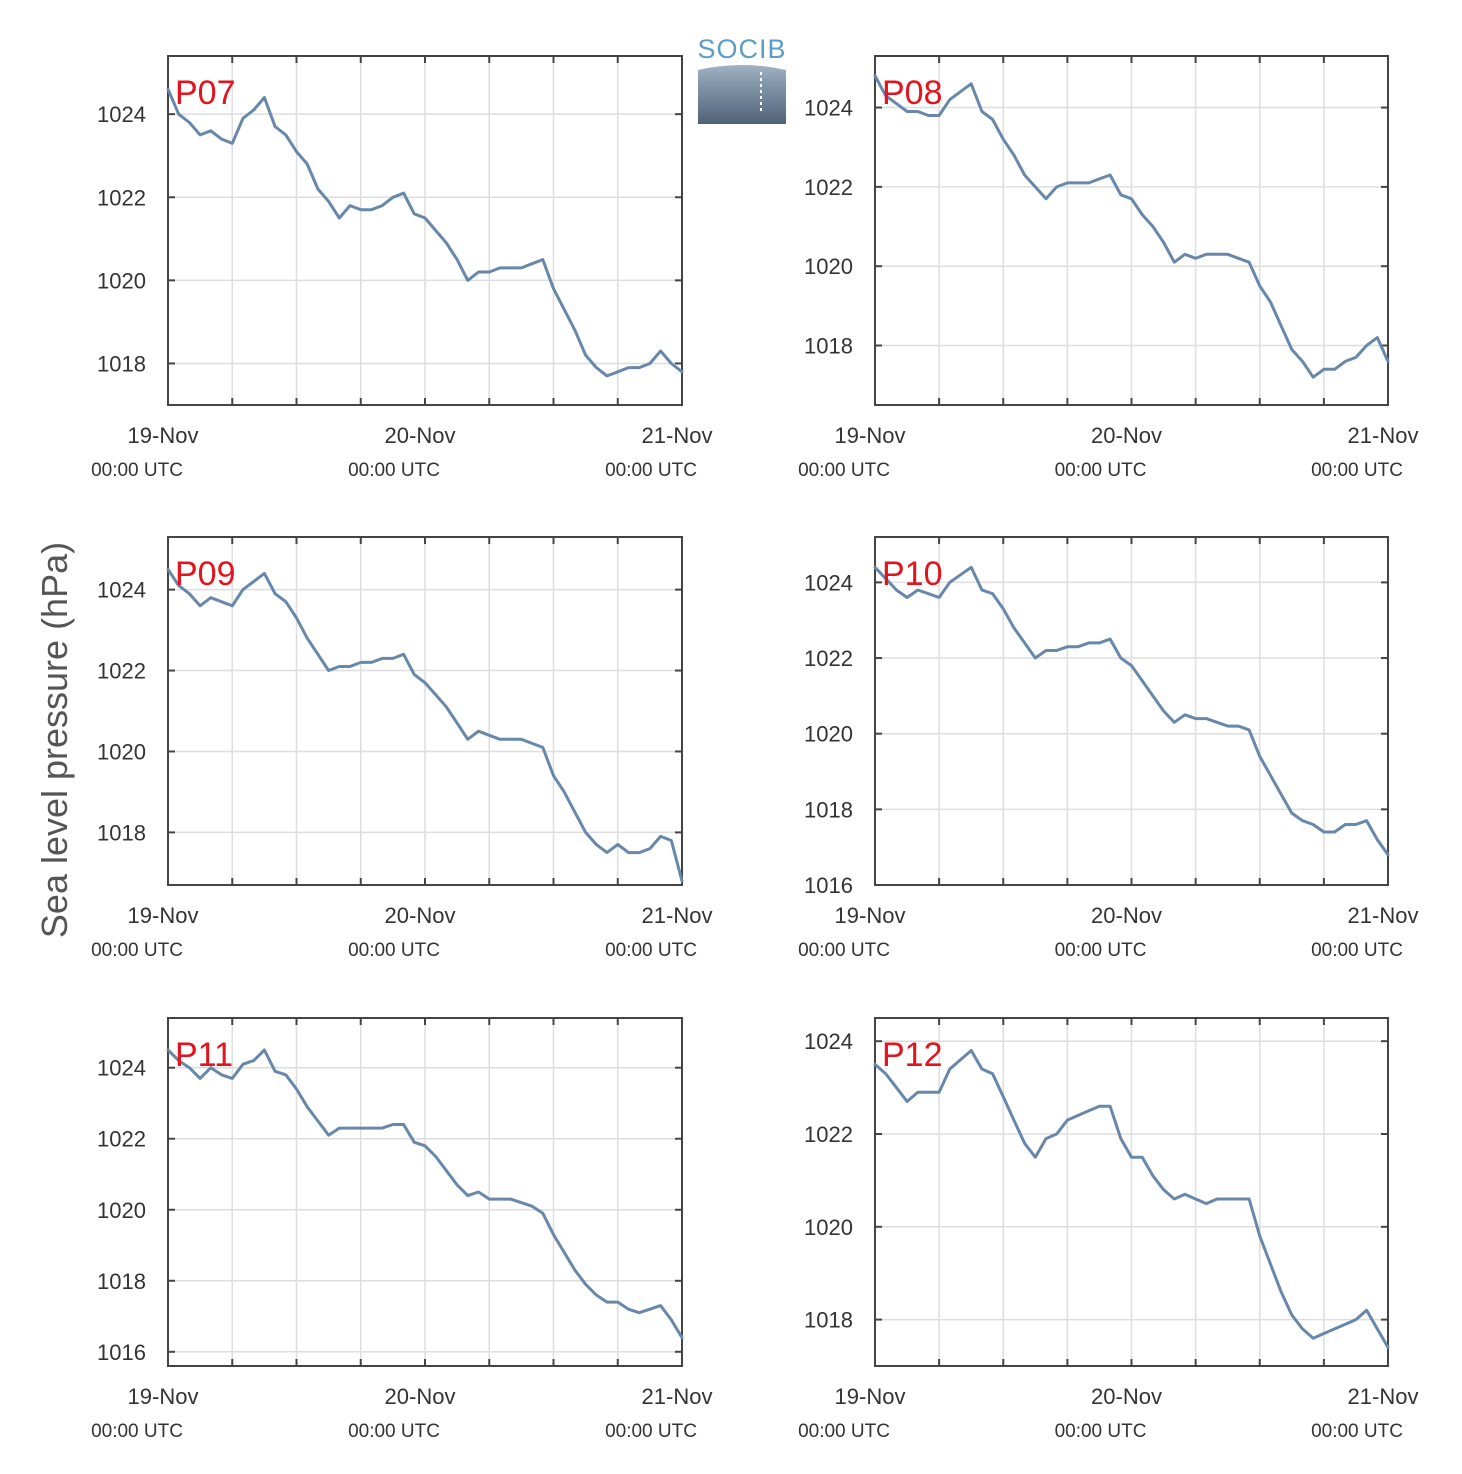 This screenshot has width=1462, height=1474. Describe the element at coordinates (742, 94) in the screenshot. I see `socib-logo-wave-icon` at that location.